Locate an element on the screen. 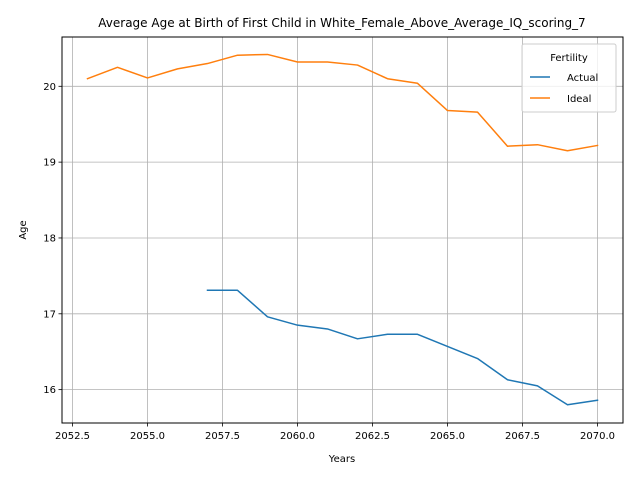  y-tick-label: 17 is located at coordinates (49, 314).